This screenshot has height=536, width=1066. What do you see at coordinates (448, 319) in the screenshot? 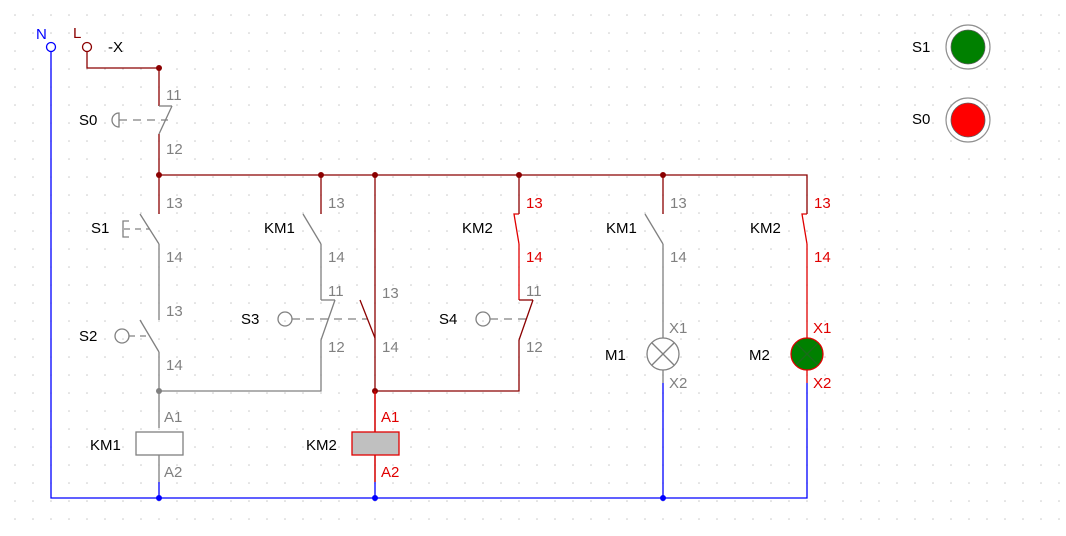
I see `s4-label: S4` at bounding box center [448, 319].